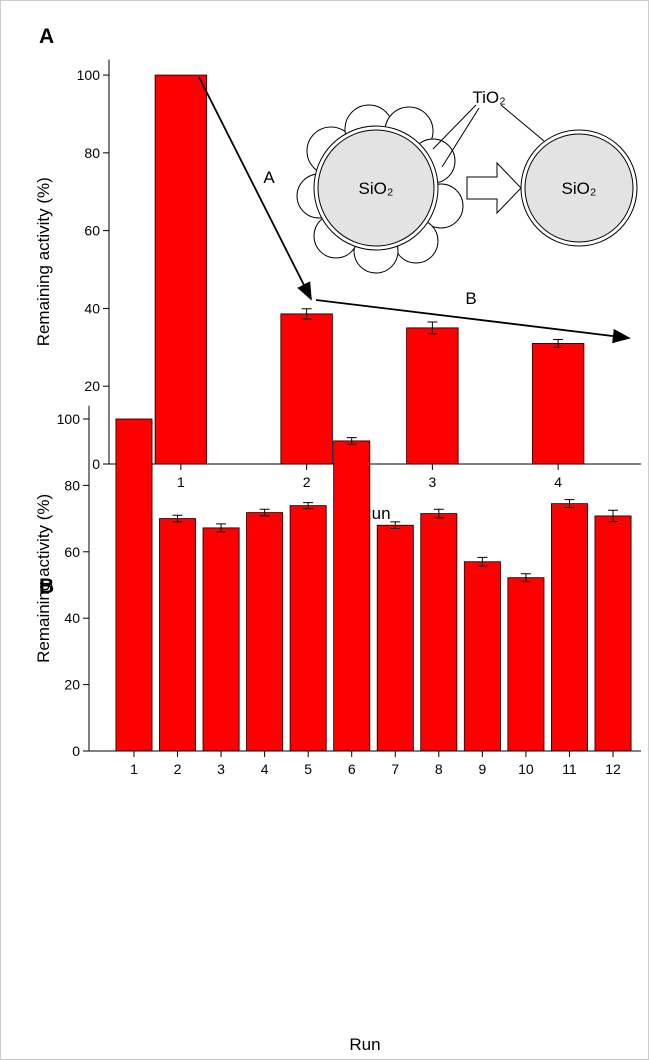  What do you see at coordinates (470, 298) in the screenshot?
I see `annotation: B` at bounding box center [470, 298].